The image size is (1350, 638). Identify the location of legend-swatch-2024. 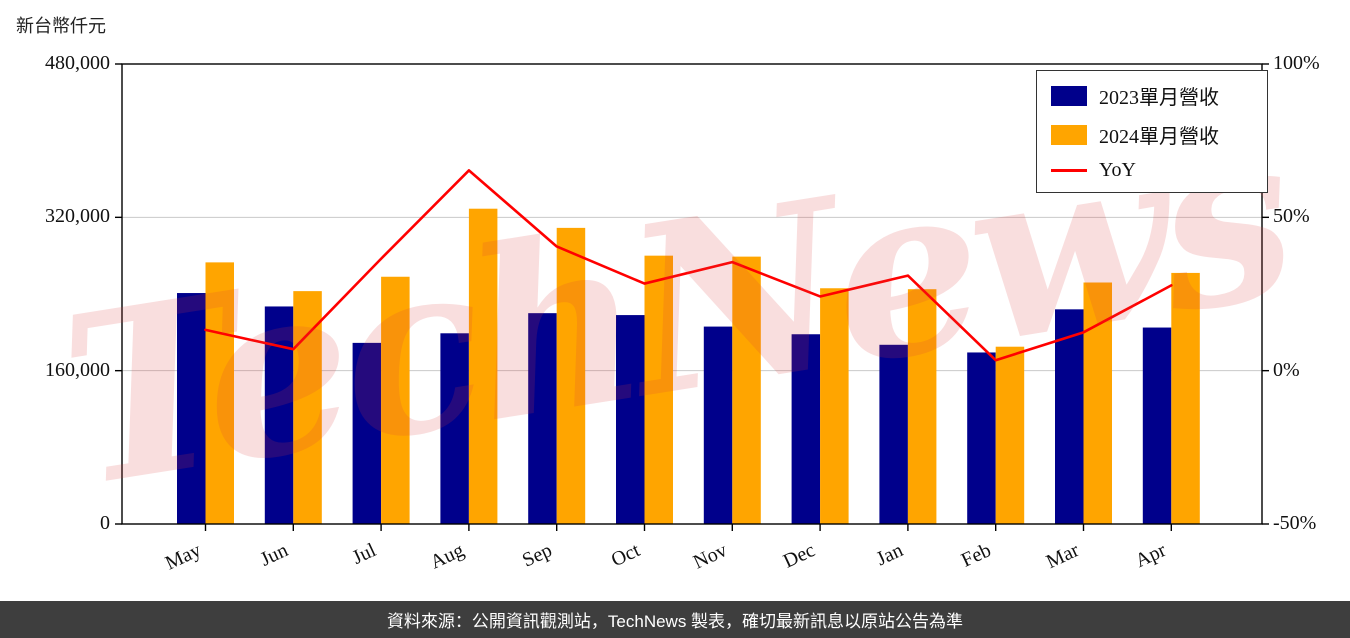
(1069, 134).